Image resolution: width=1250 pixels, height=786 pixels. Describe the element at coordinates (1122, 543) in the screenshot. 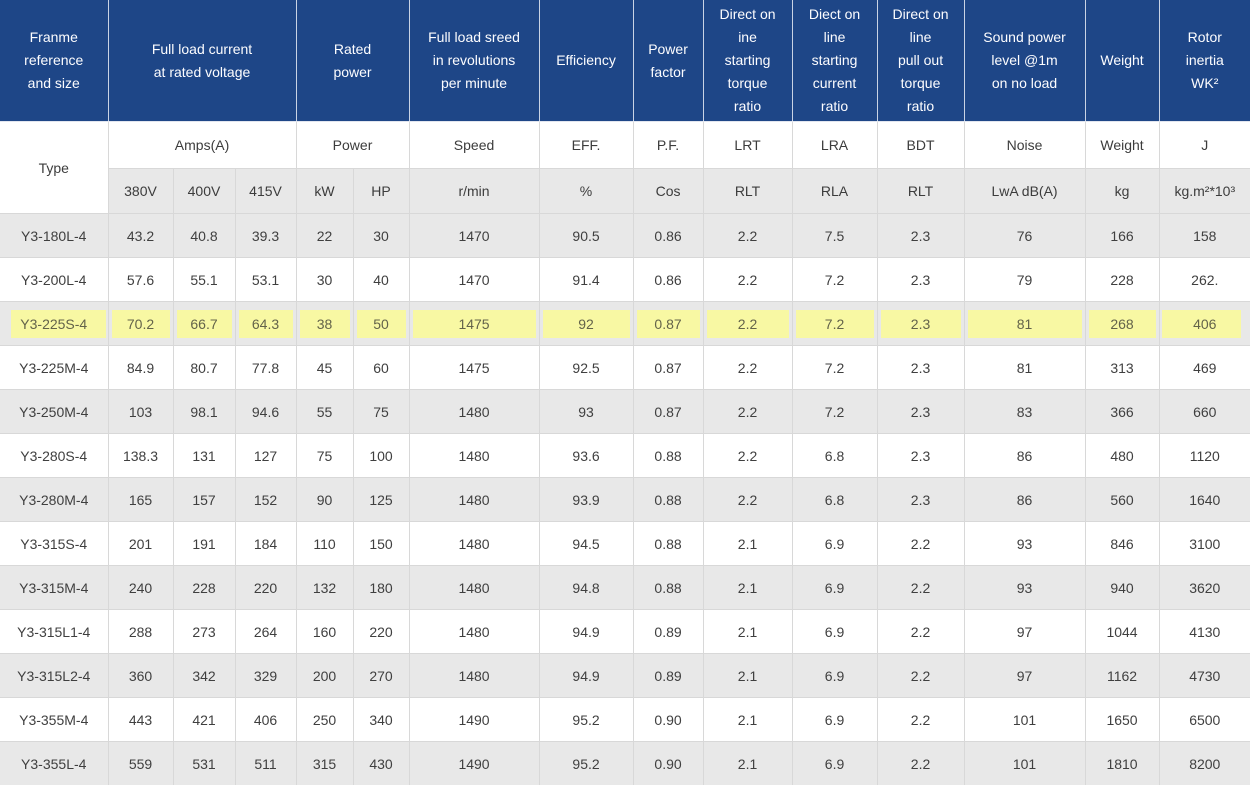

I see `data-cell: 846` at that location.